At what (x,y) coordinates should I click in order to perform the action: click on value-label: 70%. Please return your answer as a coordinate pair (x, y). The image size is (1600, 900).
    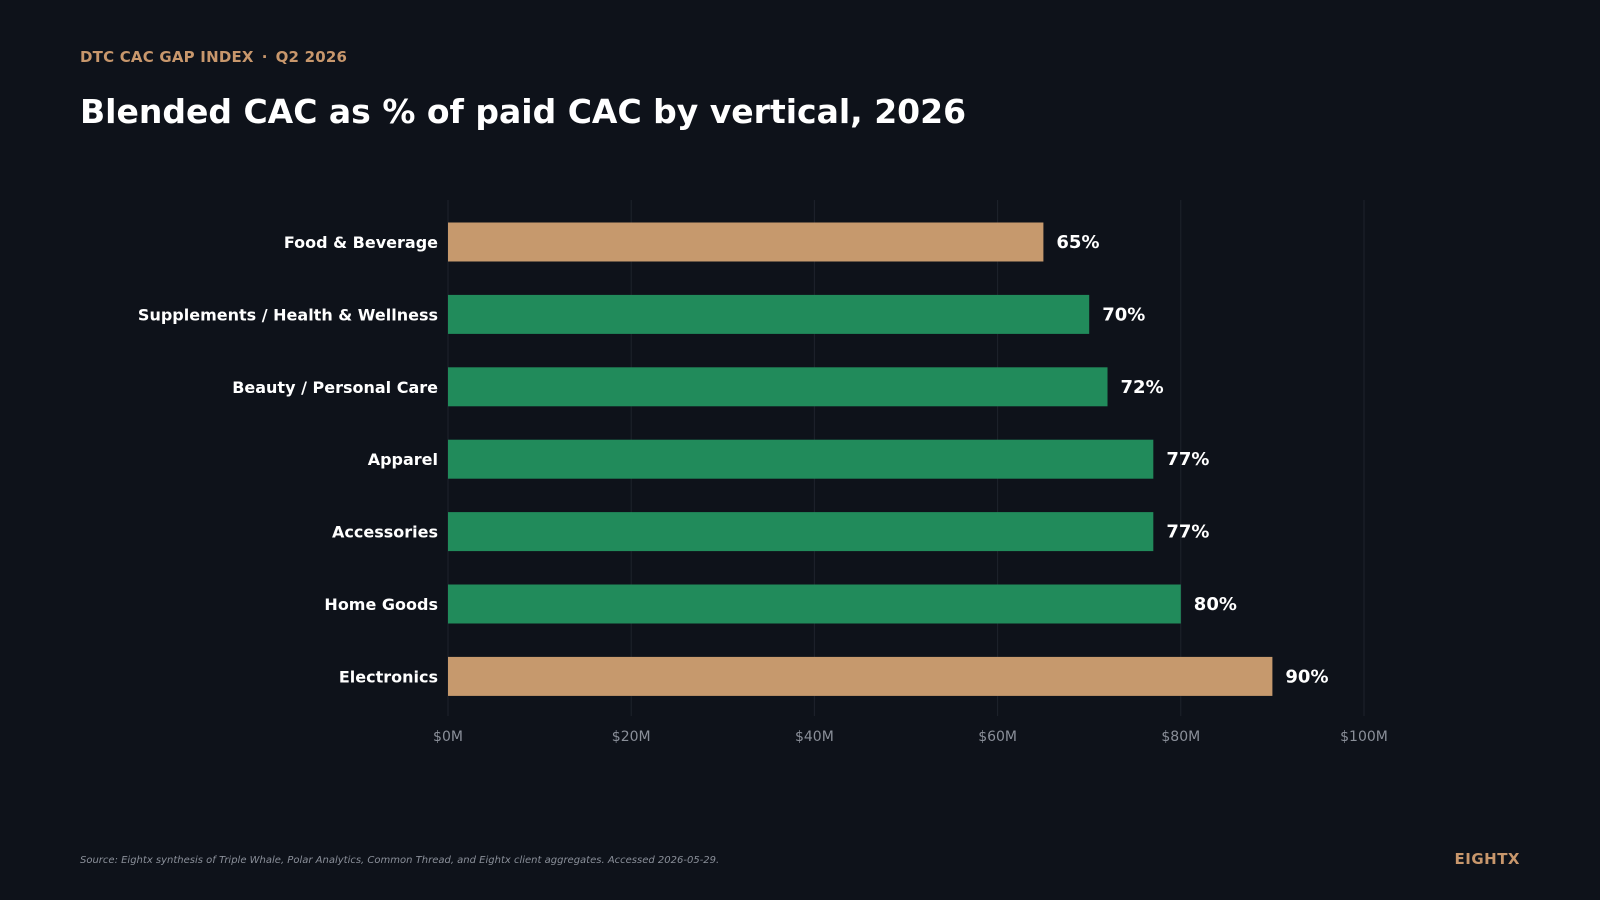
    Looking at the image, I should click on (1123, 314).